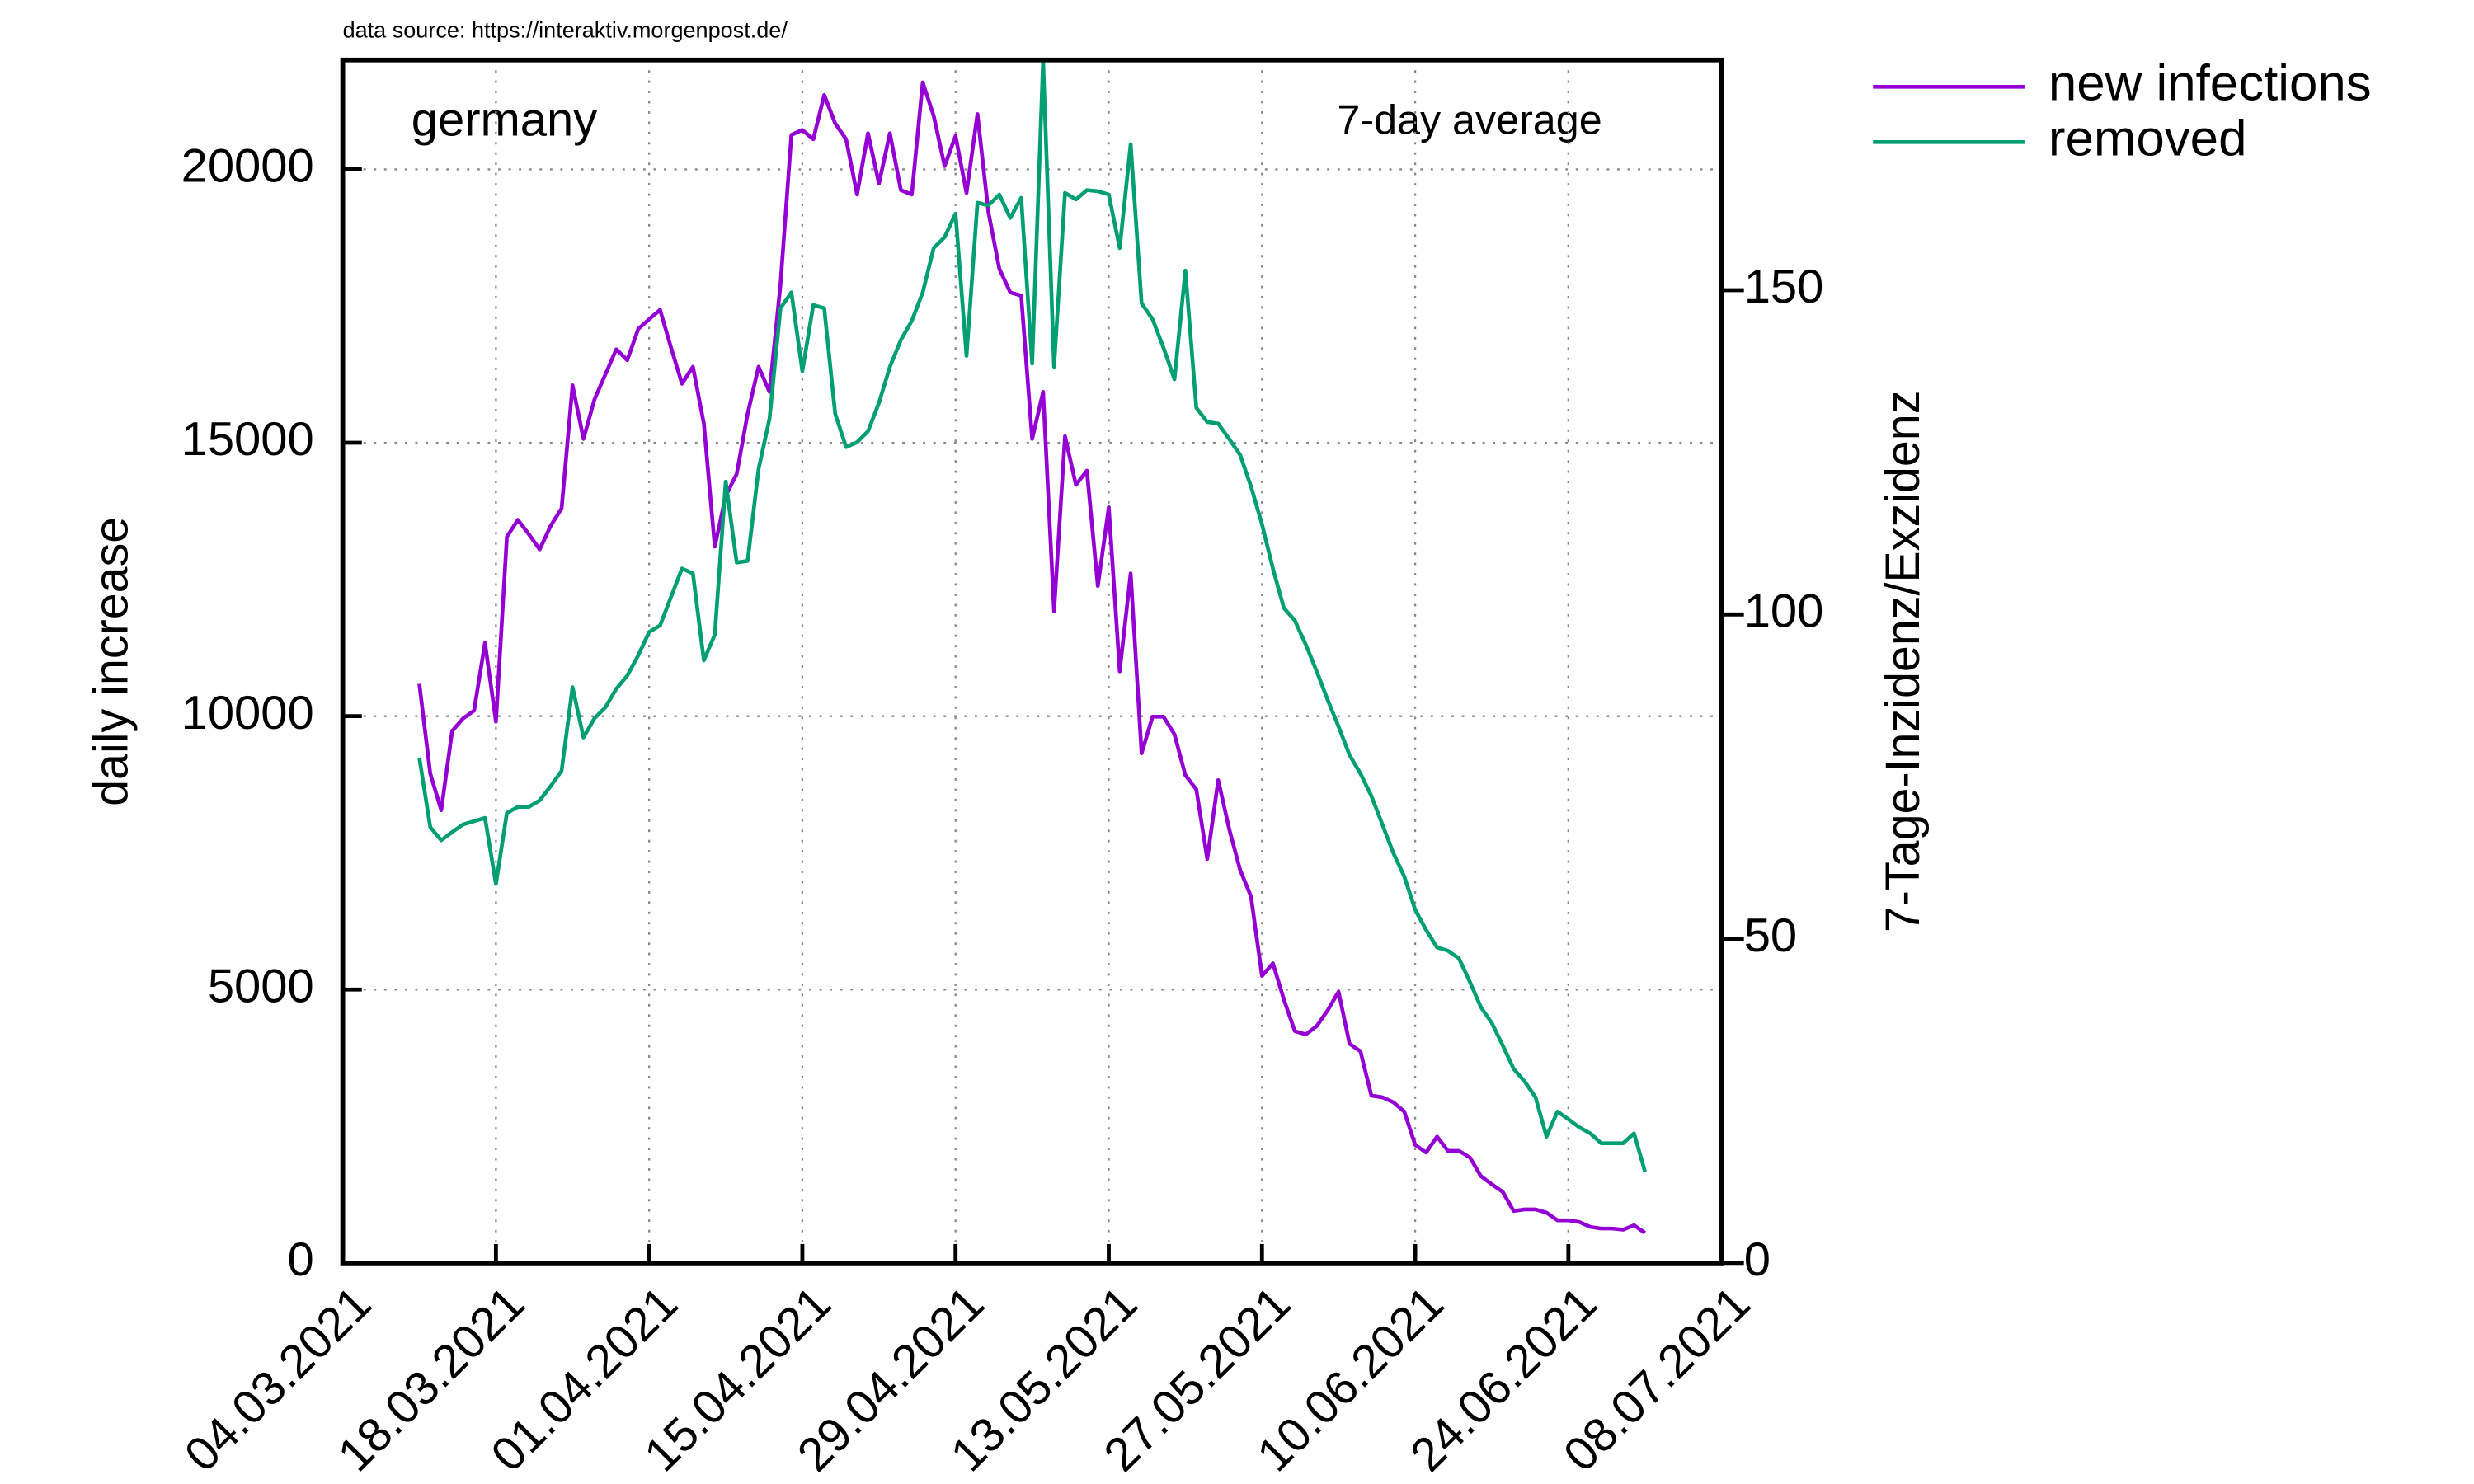  What do you see at coordinates (247, 166) in the screenshot?
I see `y-tick-label: 20000` at bounding box center [247, 166].